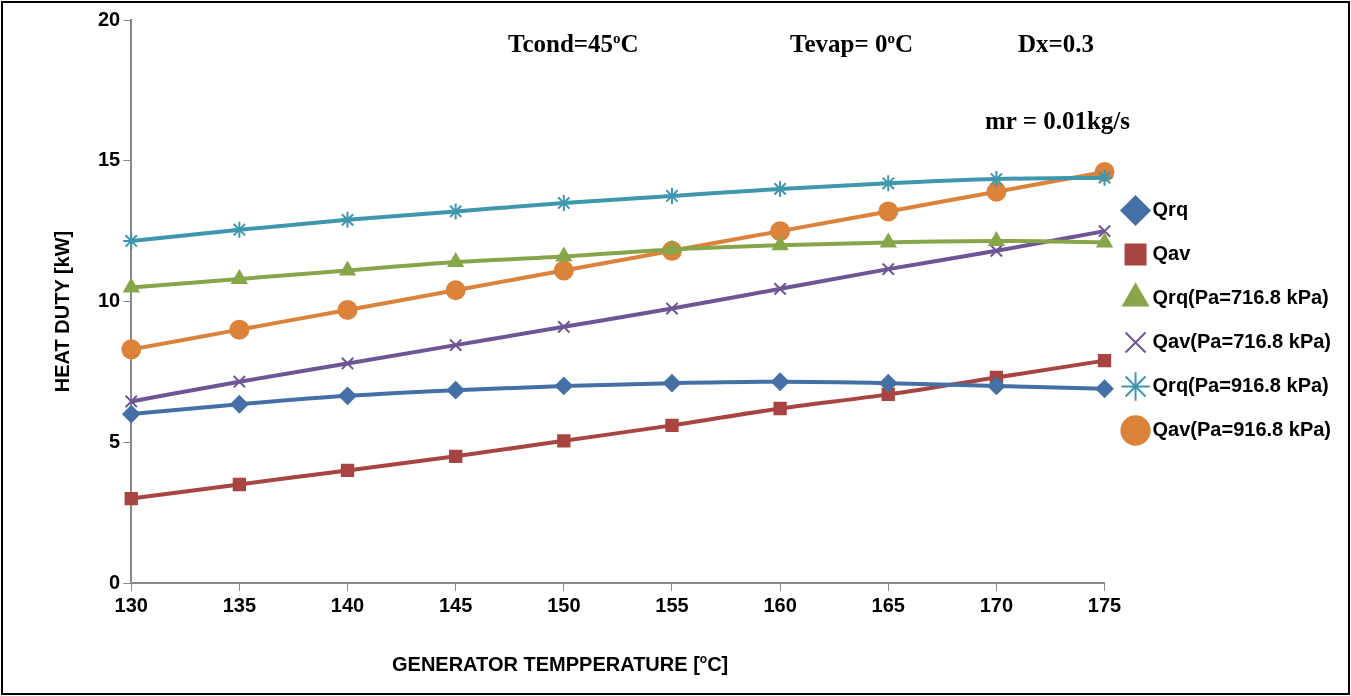 This screenshot has height=696, width=1351. I want to click on y-tick-label: 5, so click(115, 440).